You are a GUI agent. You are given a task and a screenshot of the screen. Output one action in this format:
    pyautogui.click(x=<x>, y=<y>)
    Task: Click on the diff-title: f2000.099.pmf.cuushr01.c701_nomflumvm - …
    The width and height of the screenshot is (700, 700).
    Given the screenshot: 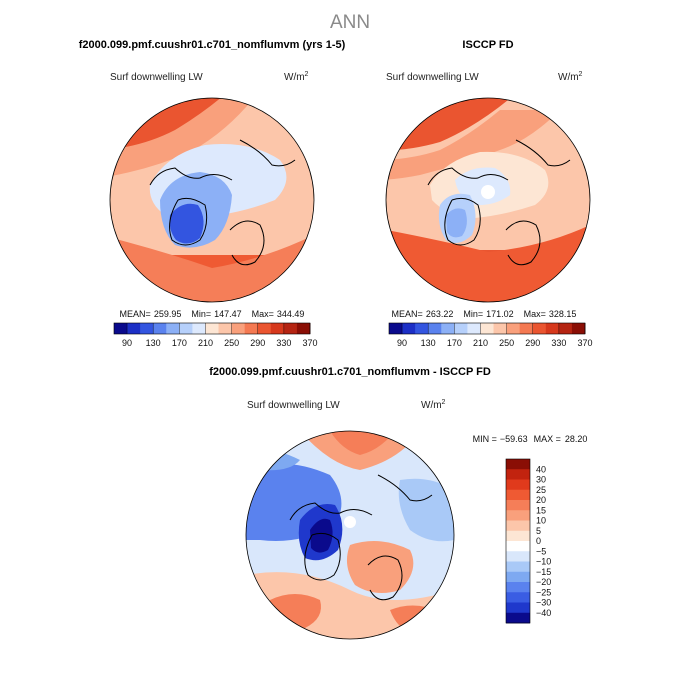 What is the action you would take?
    pyautogui.click(x=350, y=372)
    